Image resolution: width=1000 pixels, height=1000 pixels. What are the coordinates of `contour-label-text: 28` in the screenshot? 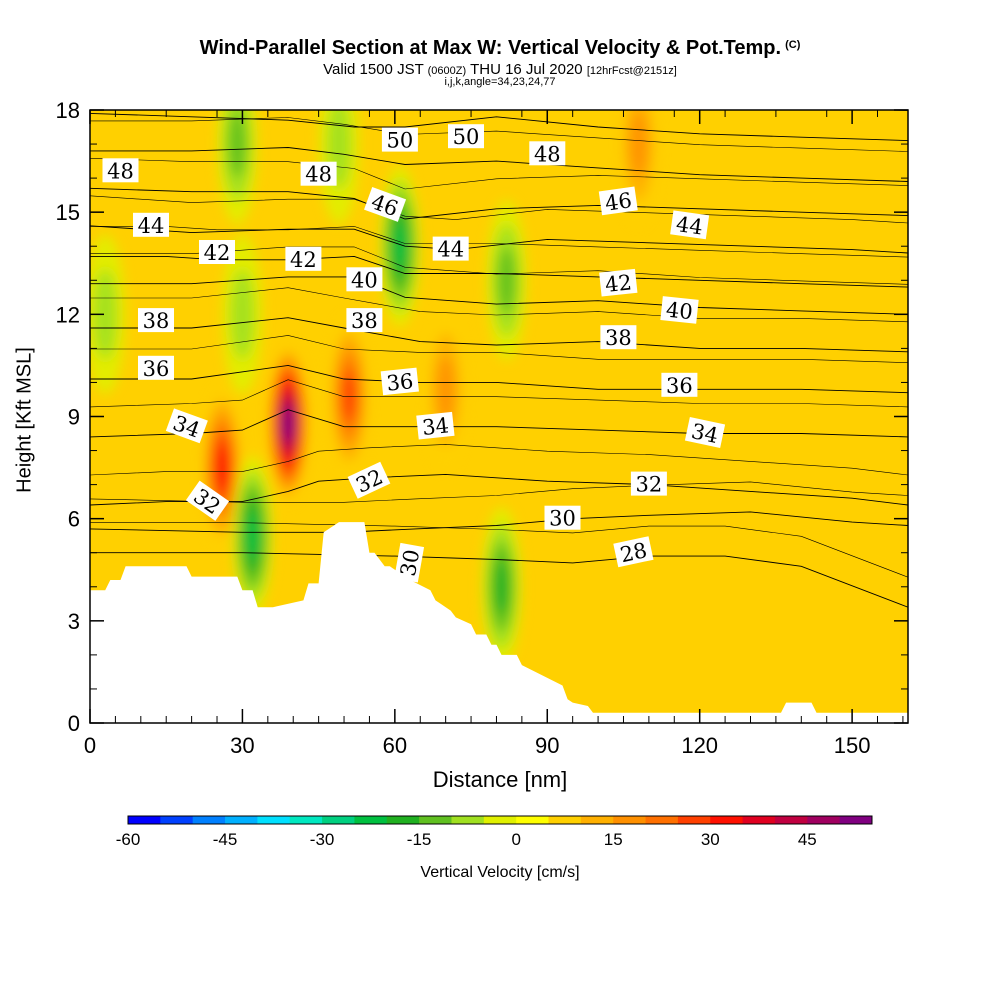 It's located at (633, 552).